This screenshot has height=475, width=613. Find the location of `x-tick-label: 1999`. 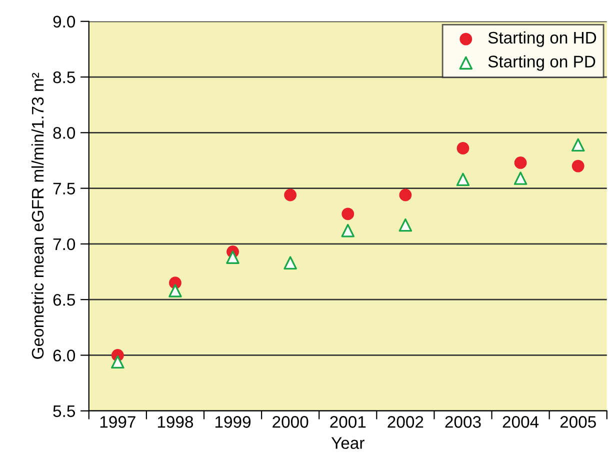

x-tick-label: 1999 is located at coordinates (233, 422).